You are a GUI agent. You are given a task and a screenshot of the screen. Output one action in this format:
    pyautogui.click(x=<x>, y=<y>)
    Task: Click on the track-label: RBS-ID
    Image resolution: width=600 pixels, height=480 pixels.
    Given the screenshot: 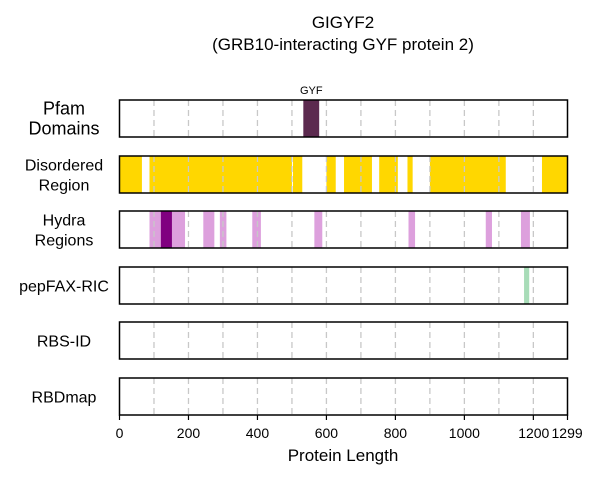 What is the action you would take?
    pyautogui.click(x=64, y=342)
    